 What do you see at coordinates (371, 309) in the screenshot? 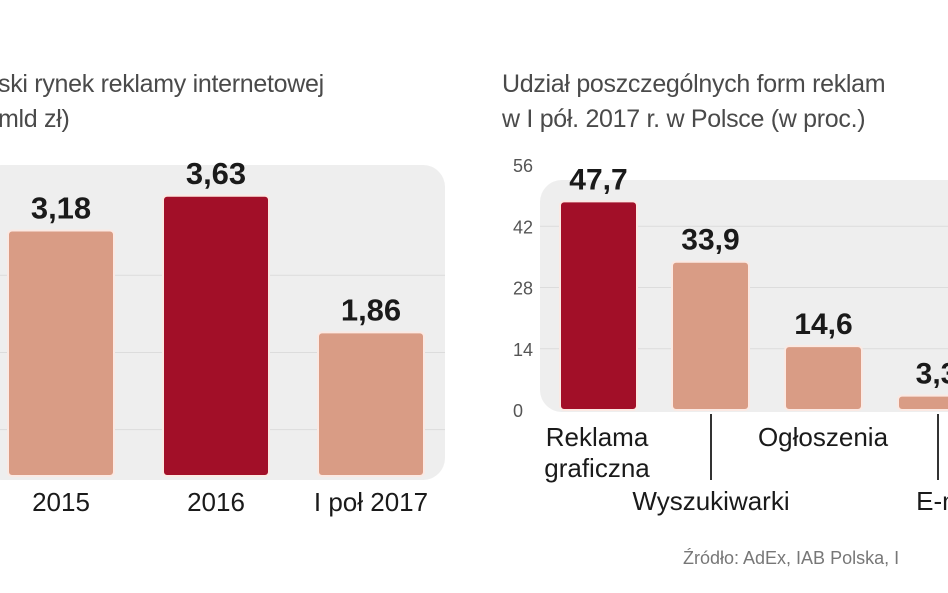
I see `left-data-label: 1,86` at bounding box center [371, 309].